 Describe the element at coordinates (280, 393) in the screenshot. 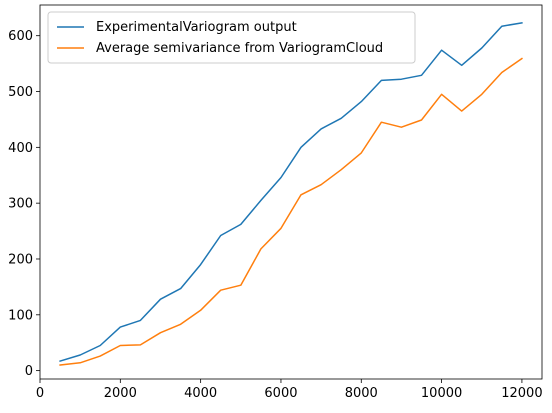

I see `x-tick-label: 6000` at that location.